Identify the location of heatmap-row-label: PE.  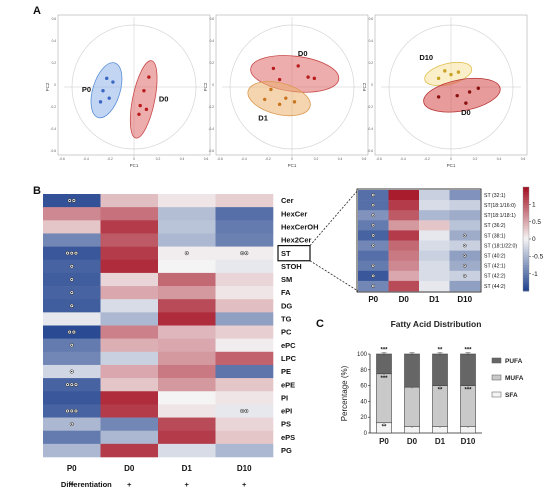
(286, 371).